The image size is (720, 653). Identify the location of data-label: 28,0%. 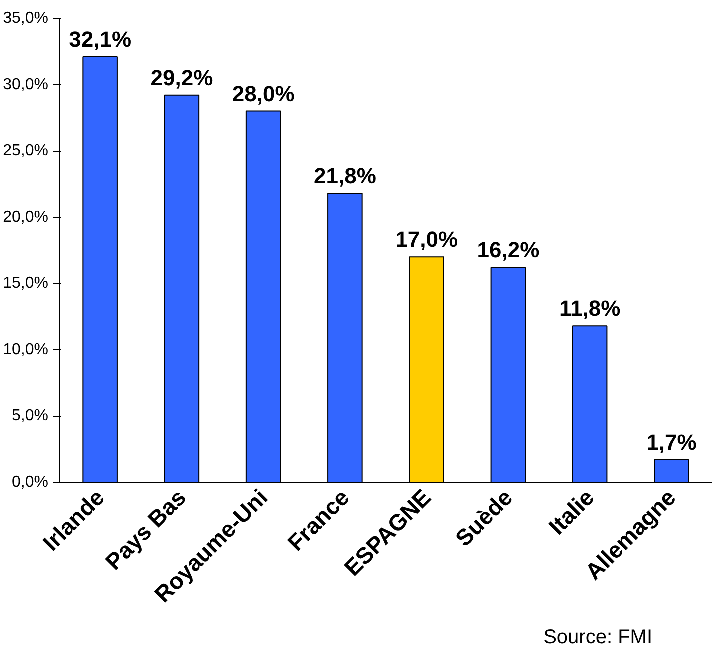
(263, 93).